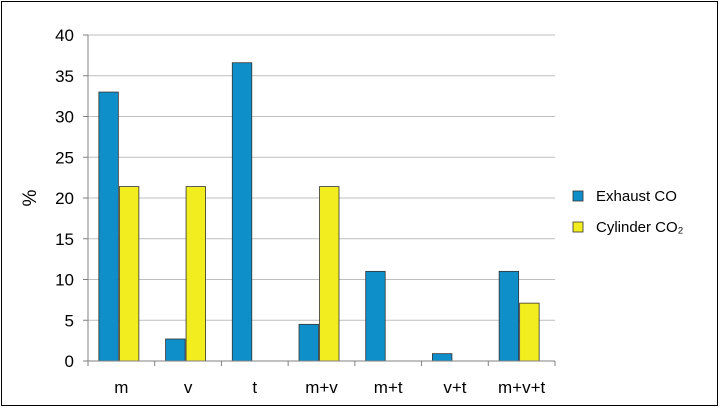  I want to click on y-tick-label: 20, so click(64, 198).